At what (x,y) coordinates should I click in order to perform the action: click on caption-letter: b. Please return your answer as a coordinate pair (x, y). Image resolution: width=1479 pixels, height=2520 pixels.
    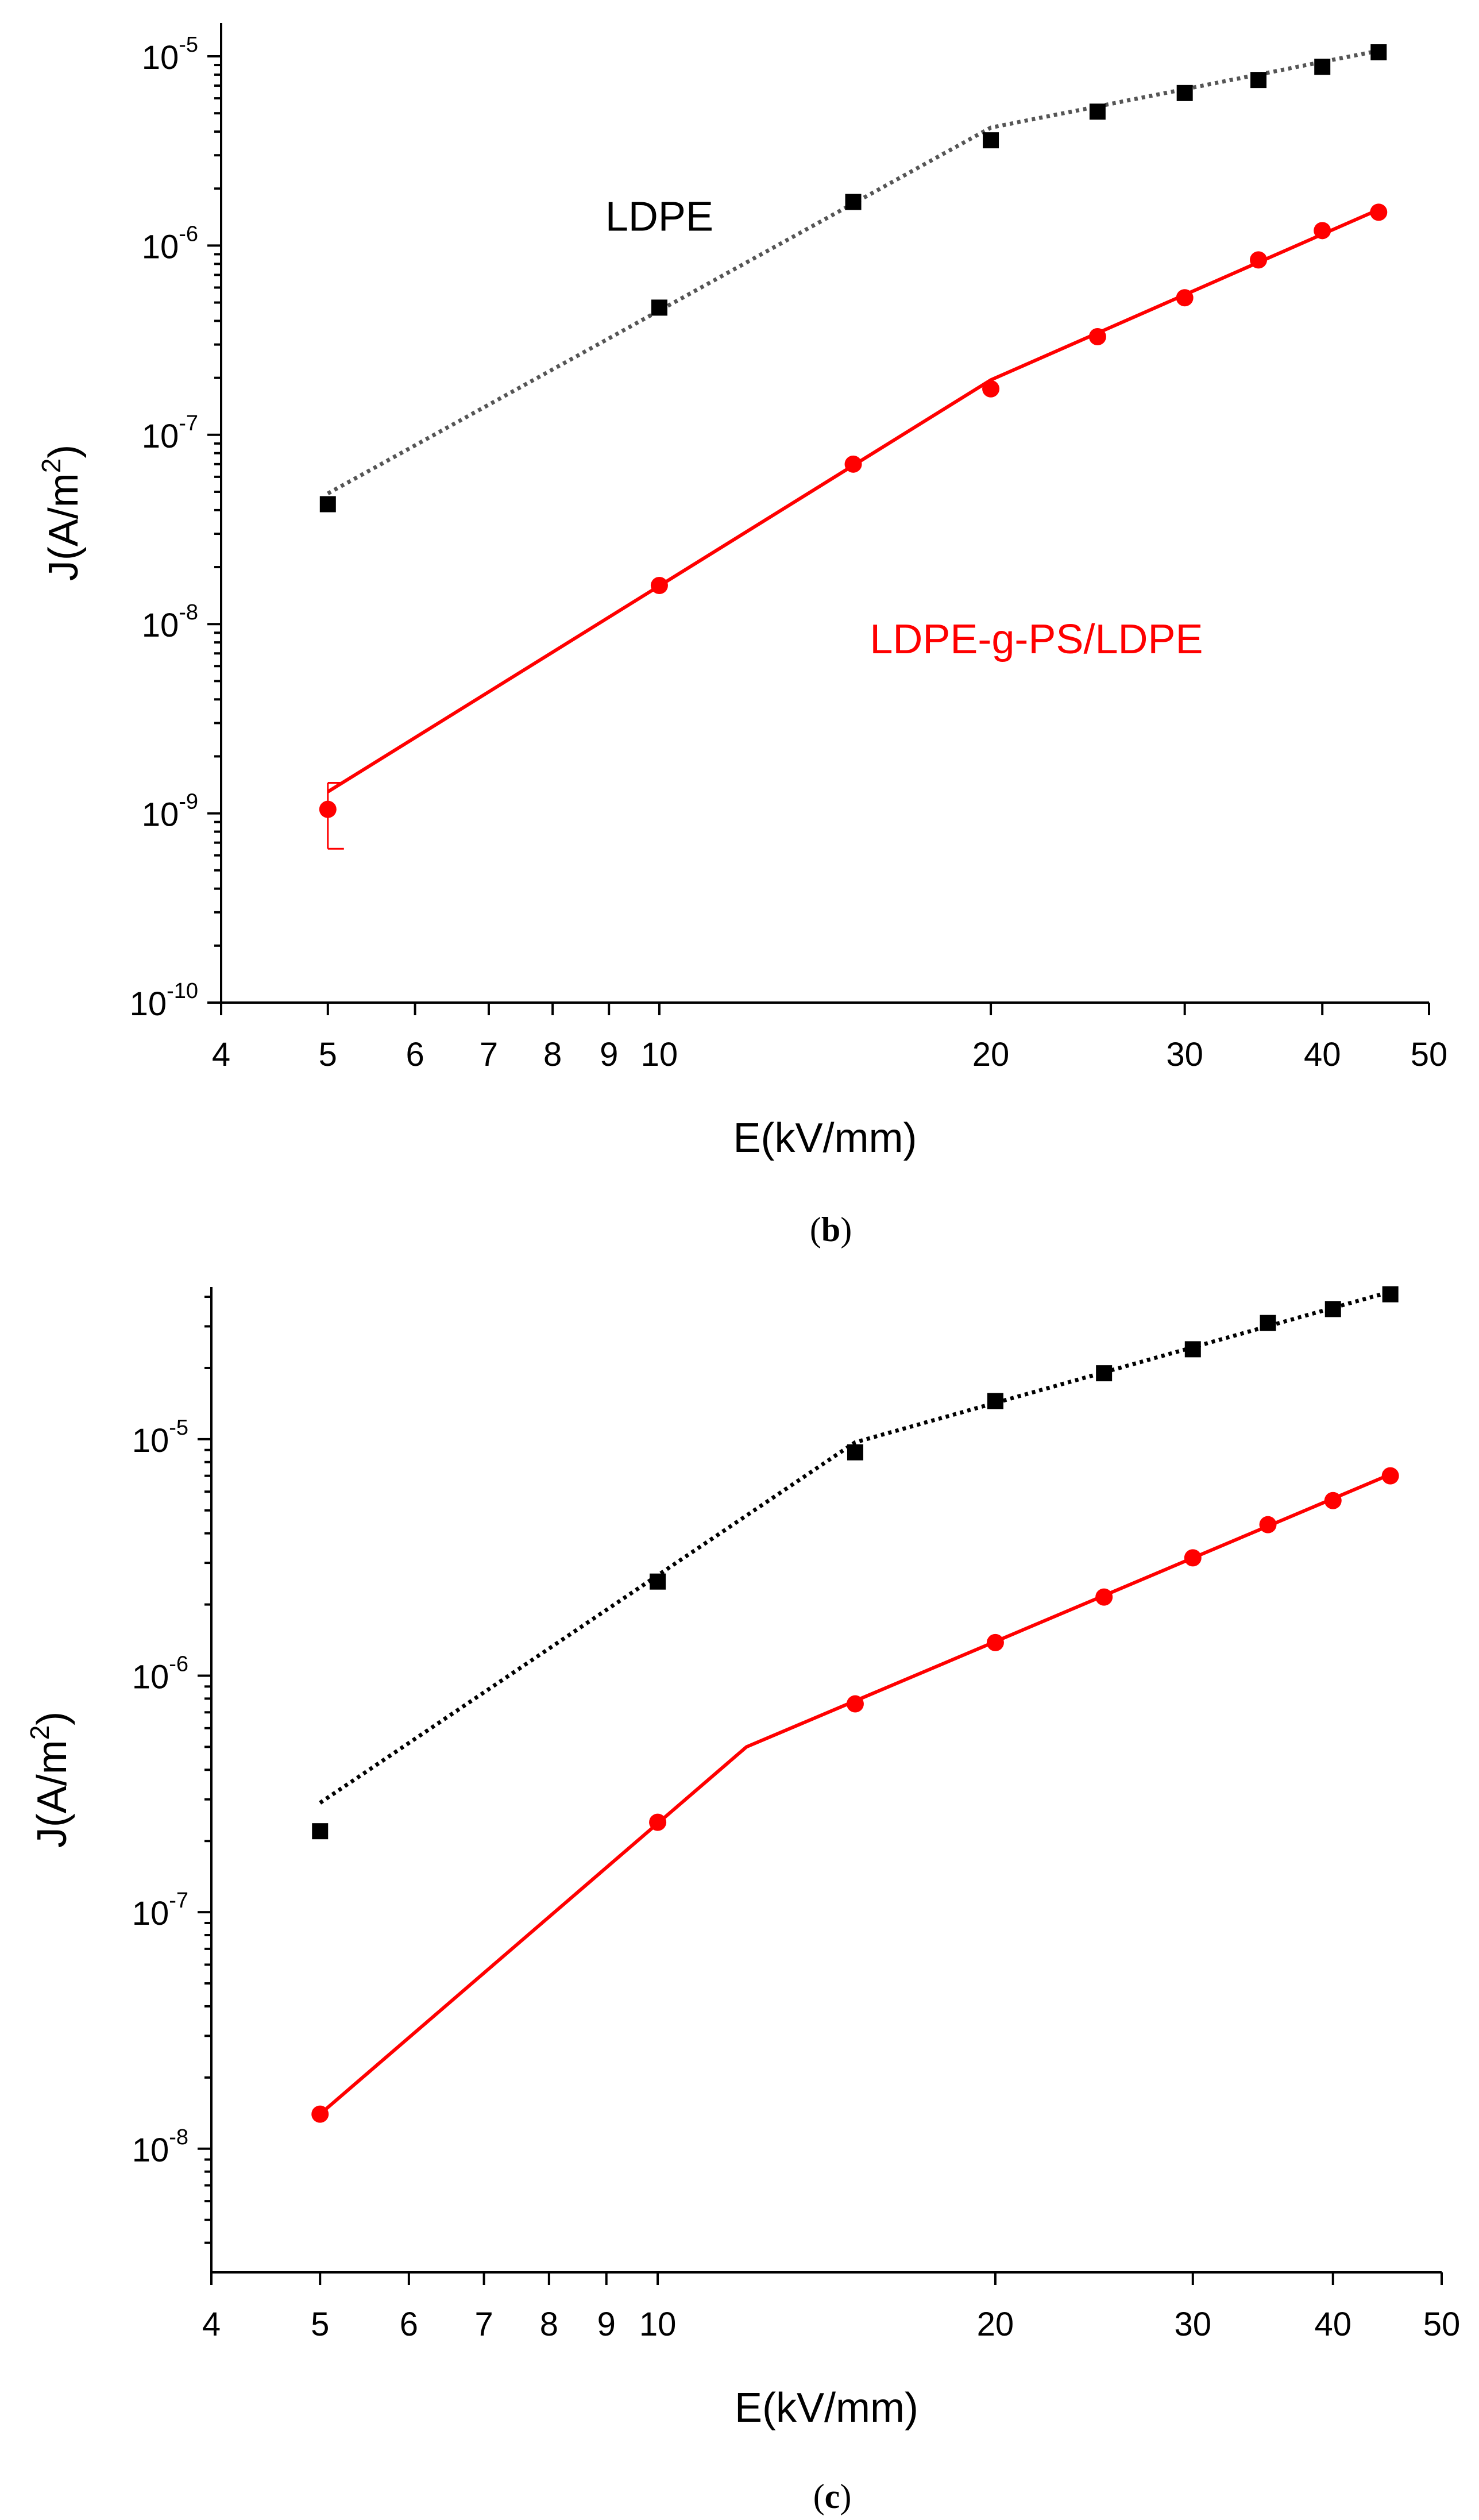
    Looking at the image, I should click on (831, 1230).